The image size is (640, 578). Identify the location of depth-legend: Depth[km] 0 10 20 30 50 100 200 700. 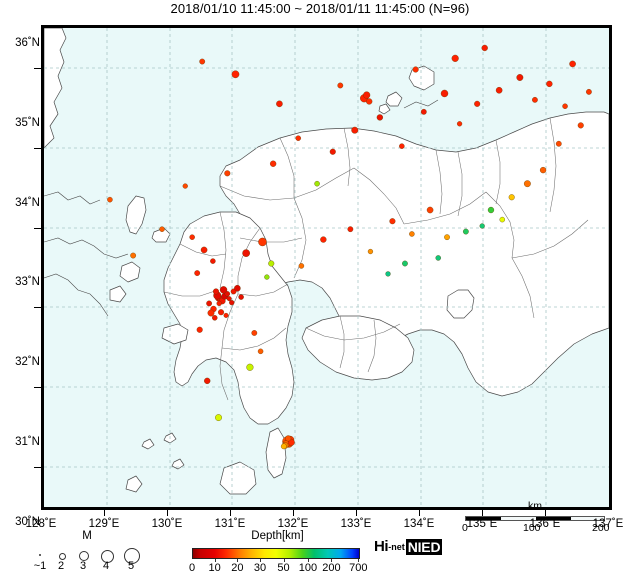
(278, 553).